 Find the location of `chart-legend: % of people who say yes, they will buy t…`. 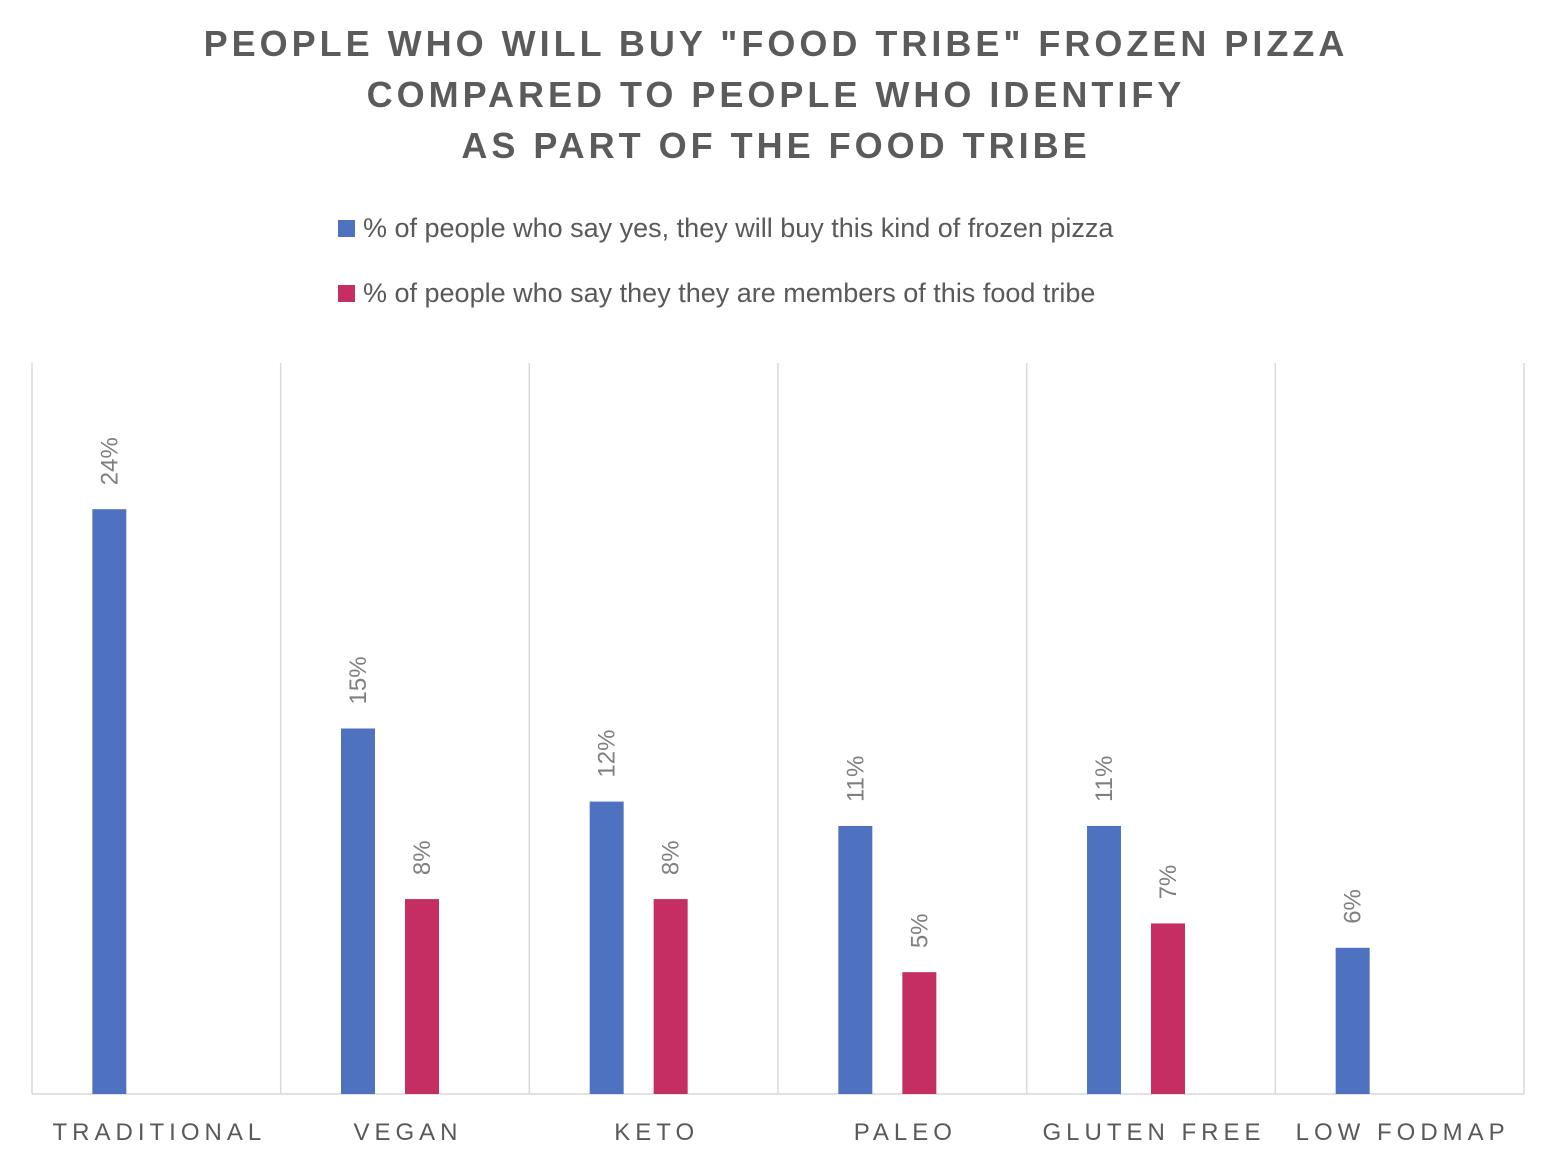

chart-legend: % of people who say yes, they will buy t… is located at coordinates (725, 271).